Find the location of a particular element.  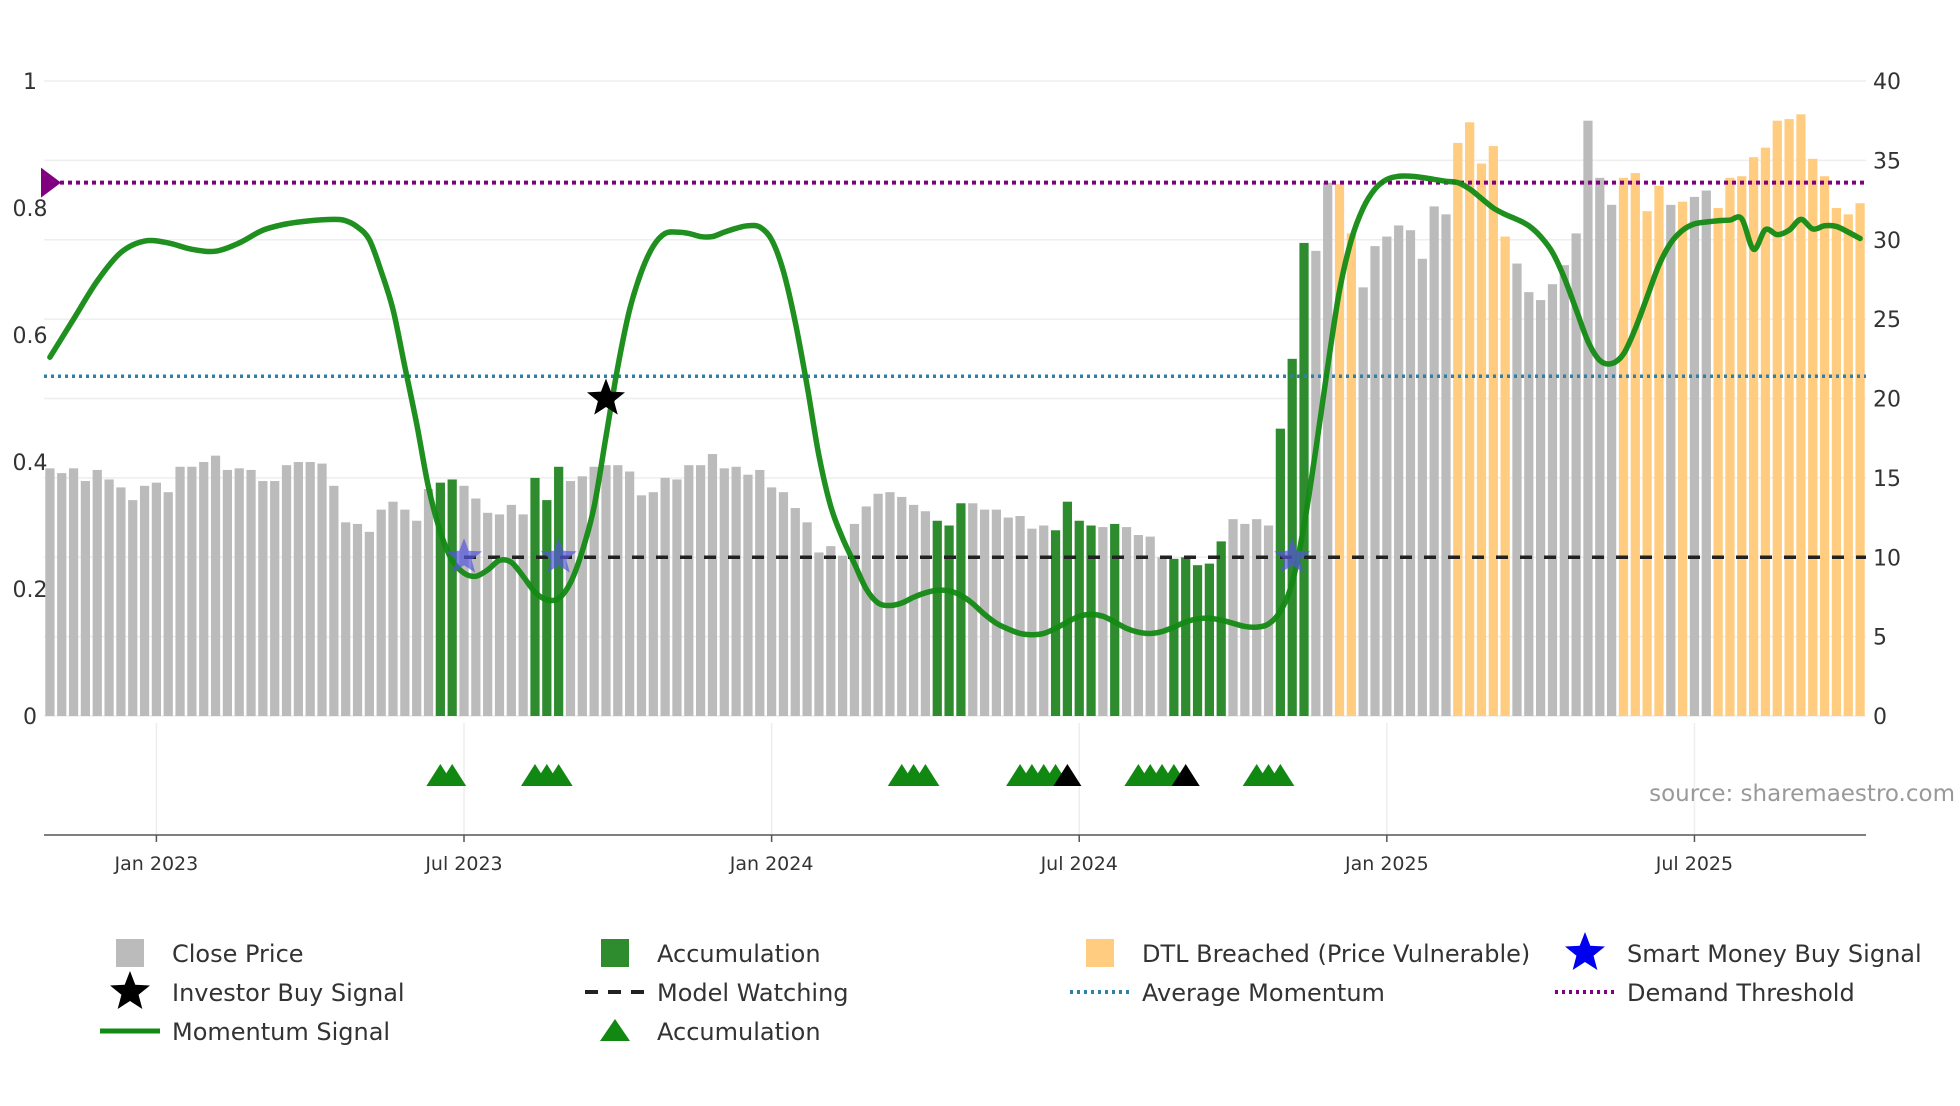

right-axis-tick-label: 0 is located at coordinates (1880, 717).